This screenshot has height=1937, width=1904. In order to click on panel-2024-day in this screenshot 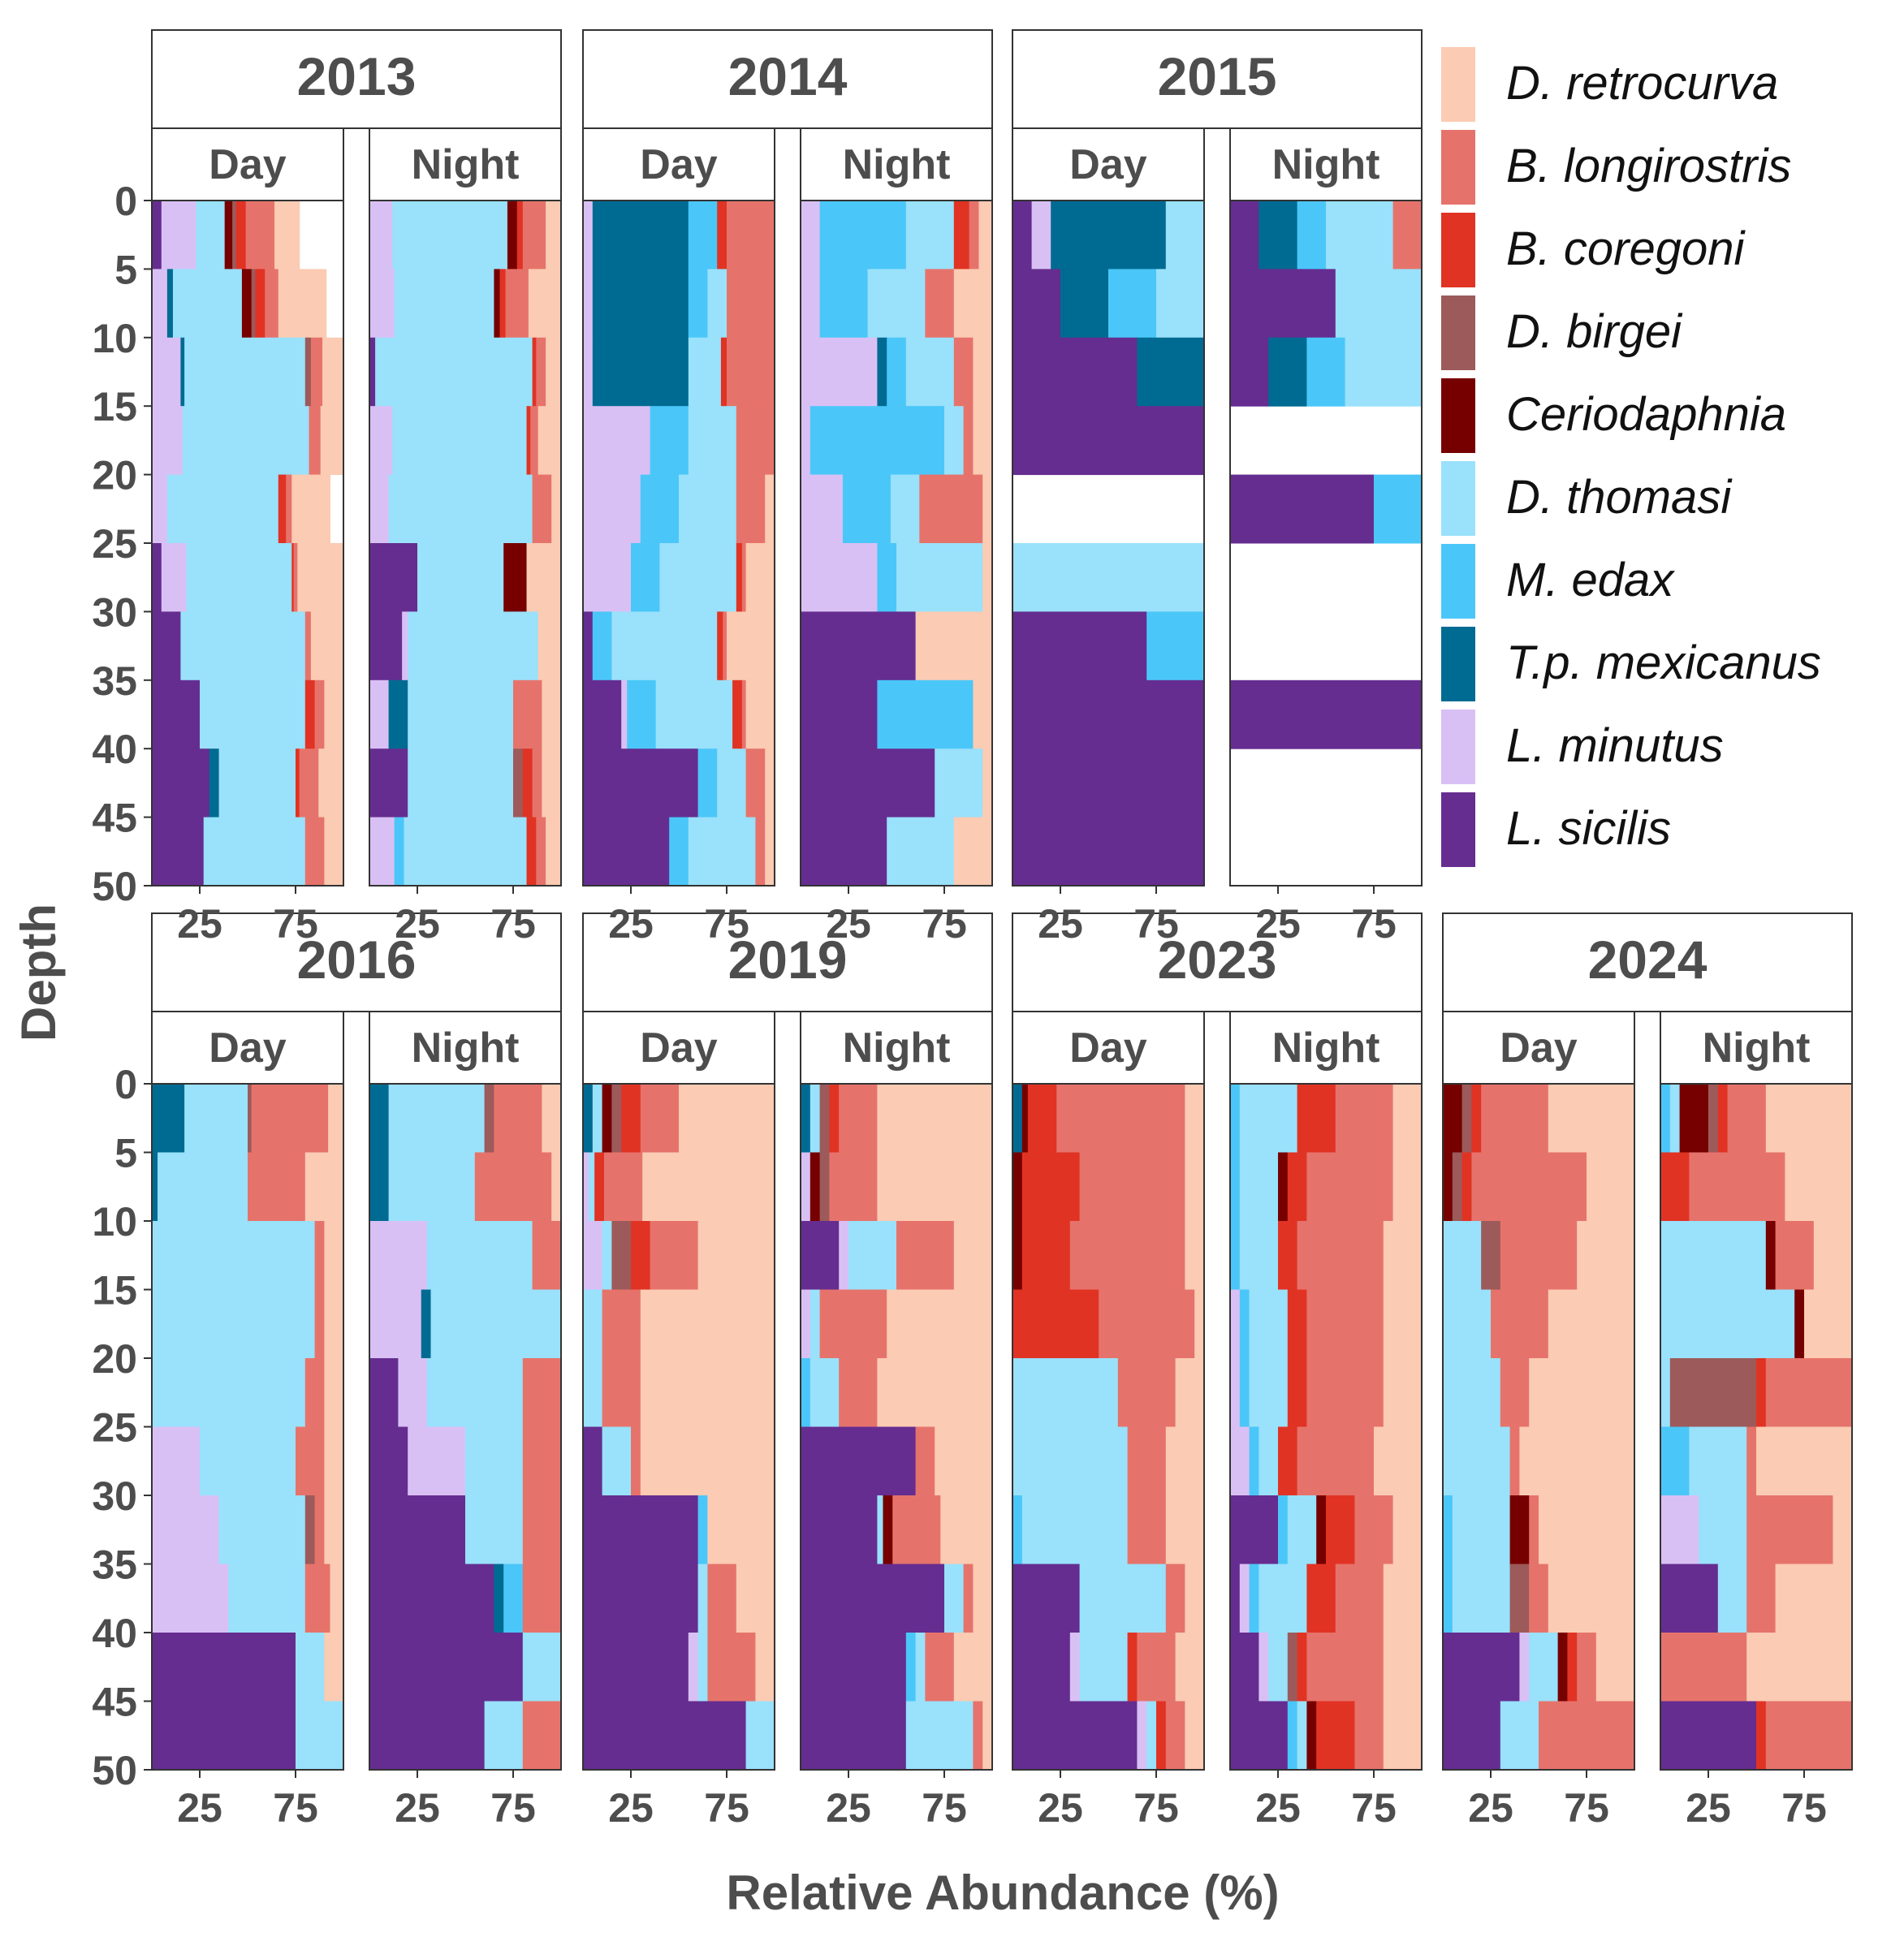, I will do `click(1538, 1427)`.